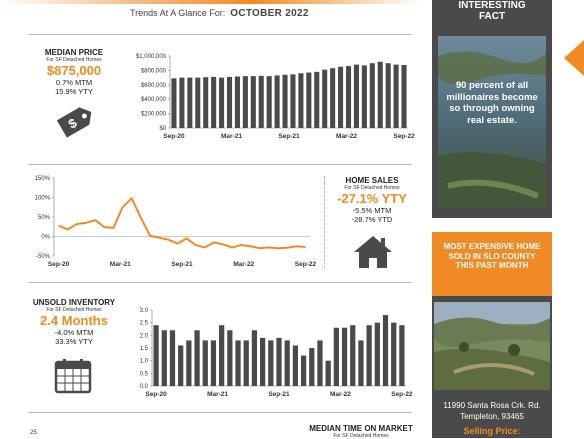 This screenshot has width=584, height=439. What do you see at coordinates (144, 362) in the screenshot?
I see `y-tick-label: 1.0` at bounding box center [144, 362].